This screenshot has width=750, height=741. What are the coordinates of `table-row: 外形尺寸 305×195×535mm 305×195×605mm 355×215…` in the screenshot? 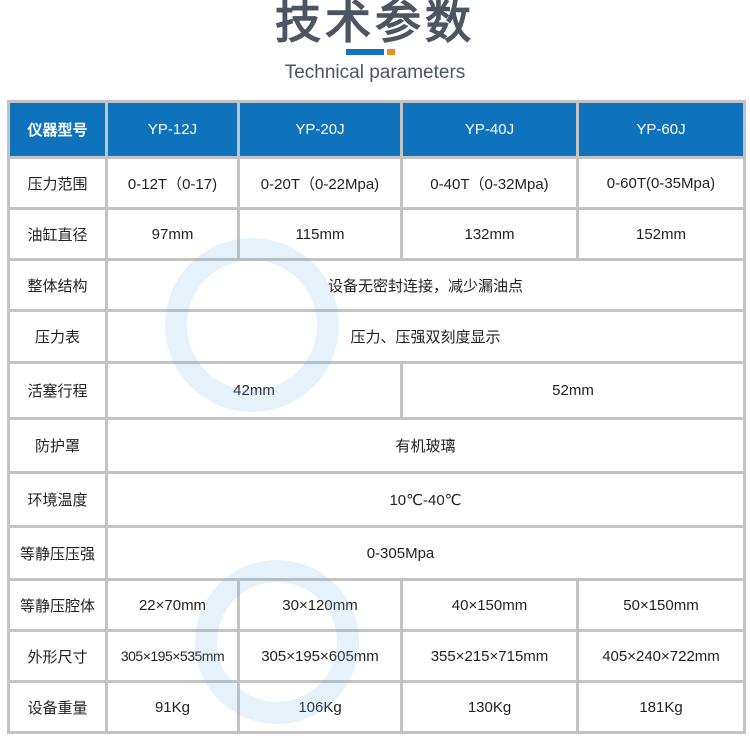 It's located at (376, 656).